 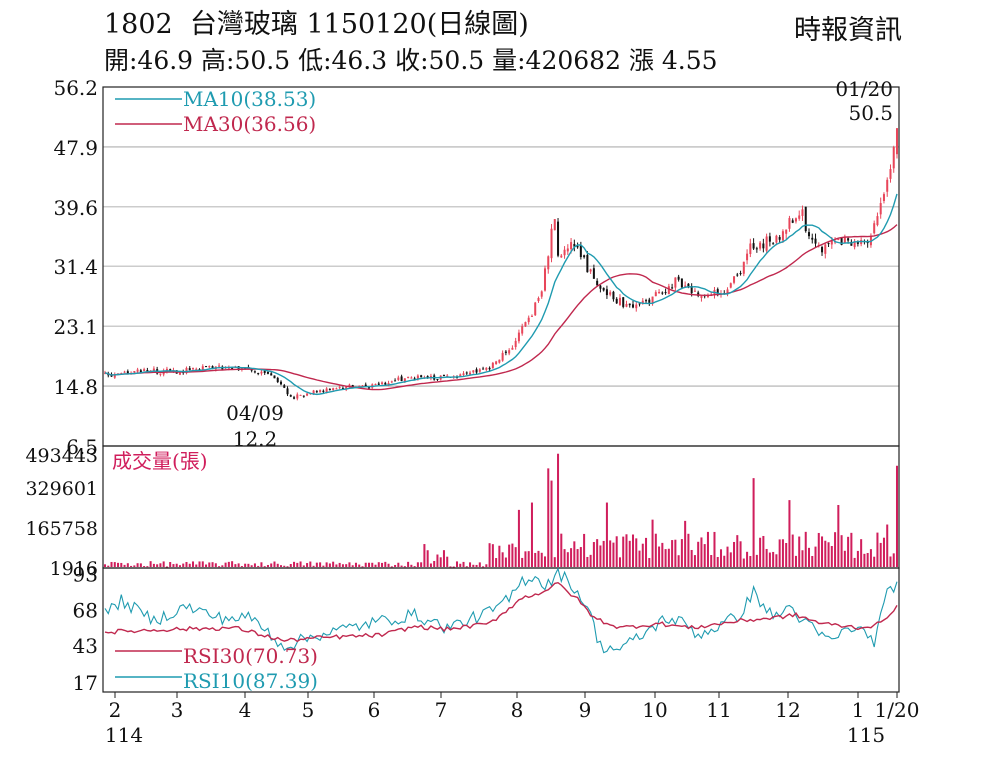 I want to click on x-year-label: 115, so click(x=866, y=735).